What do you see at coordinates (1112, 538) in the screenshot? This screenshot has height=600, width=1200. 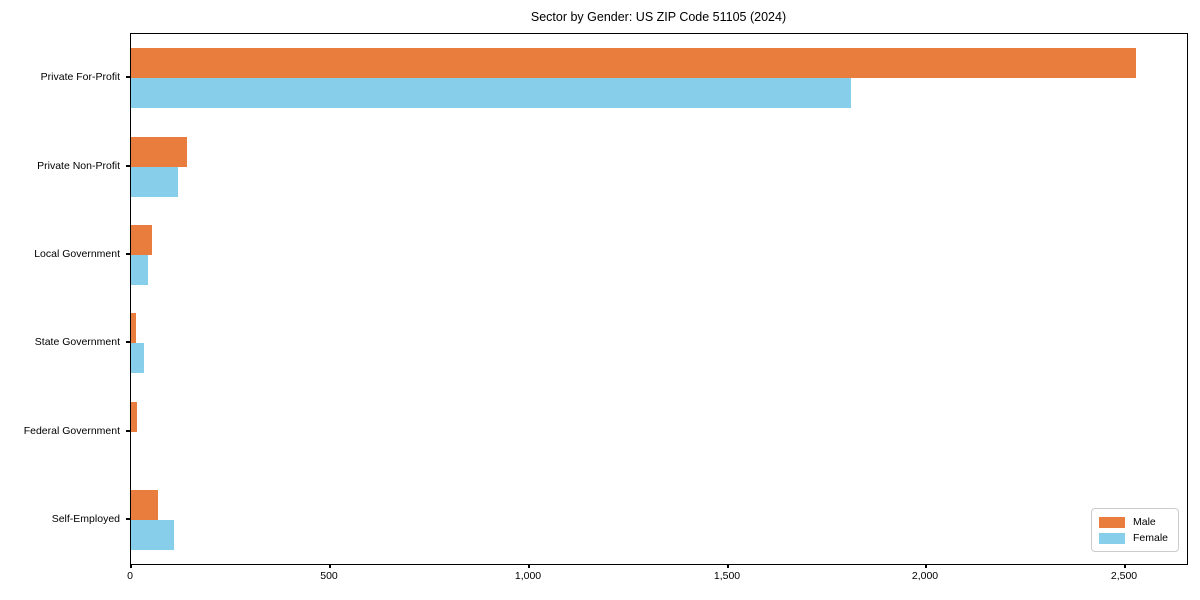 I see `female-color-swatch` at bounding box center [1112, 538].